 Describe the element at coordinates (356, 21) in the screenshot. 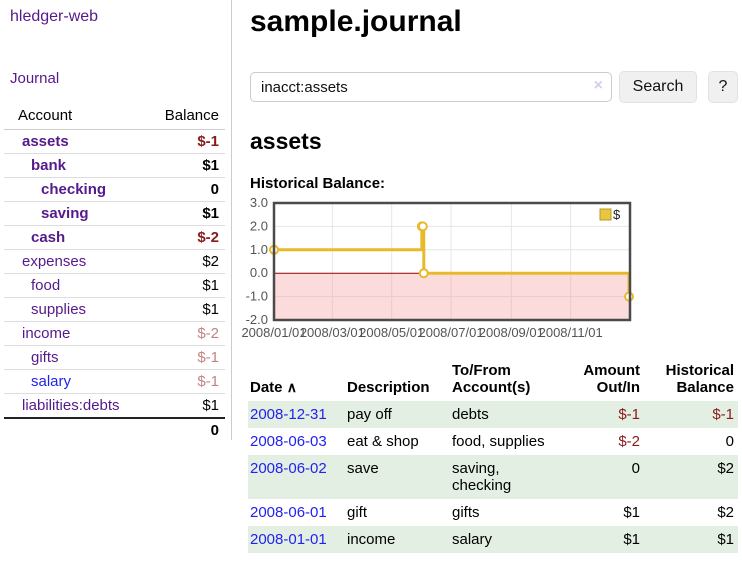

I see `page-title: sample.journal` at that location.